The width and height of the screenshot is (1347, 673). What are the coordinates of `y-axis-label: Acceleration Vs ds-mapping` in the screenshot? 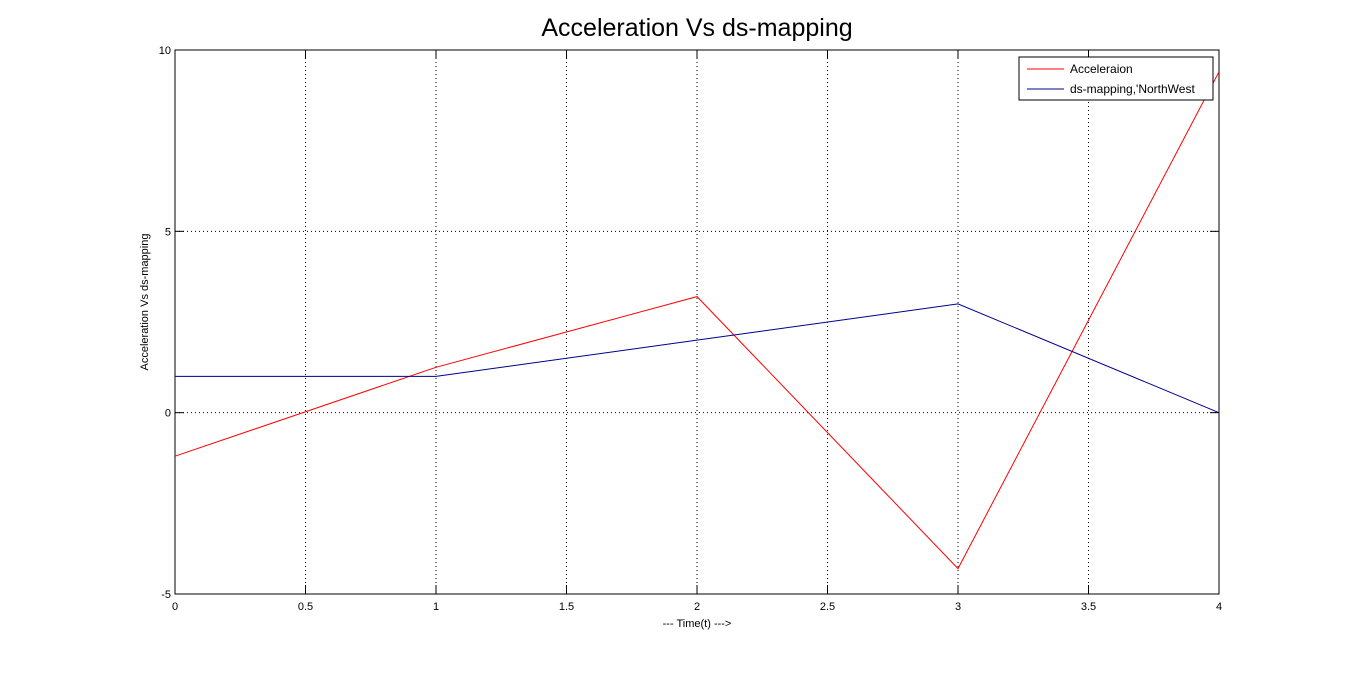 It's located at (145, 302).